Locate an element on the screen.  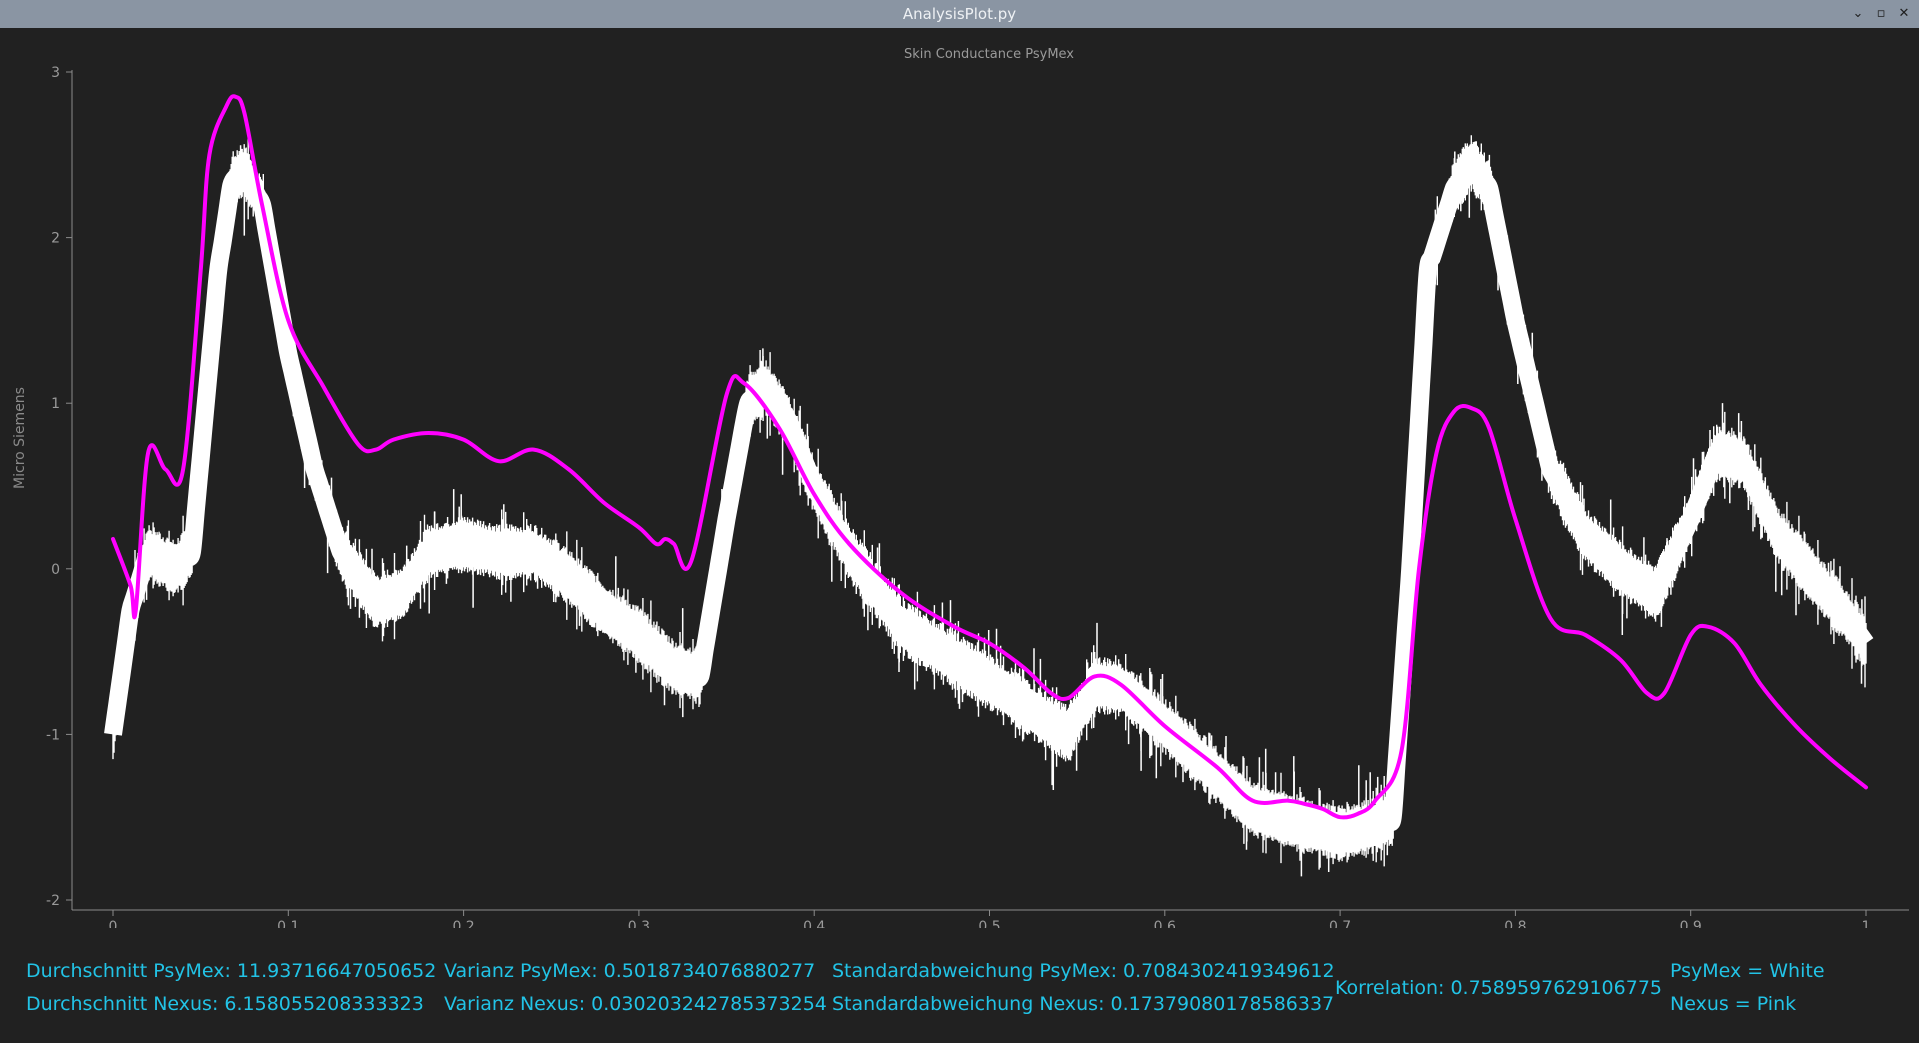
y-axis-label: Micro Siemens is located at coordinates (20, 438).